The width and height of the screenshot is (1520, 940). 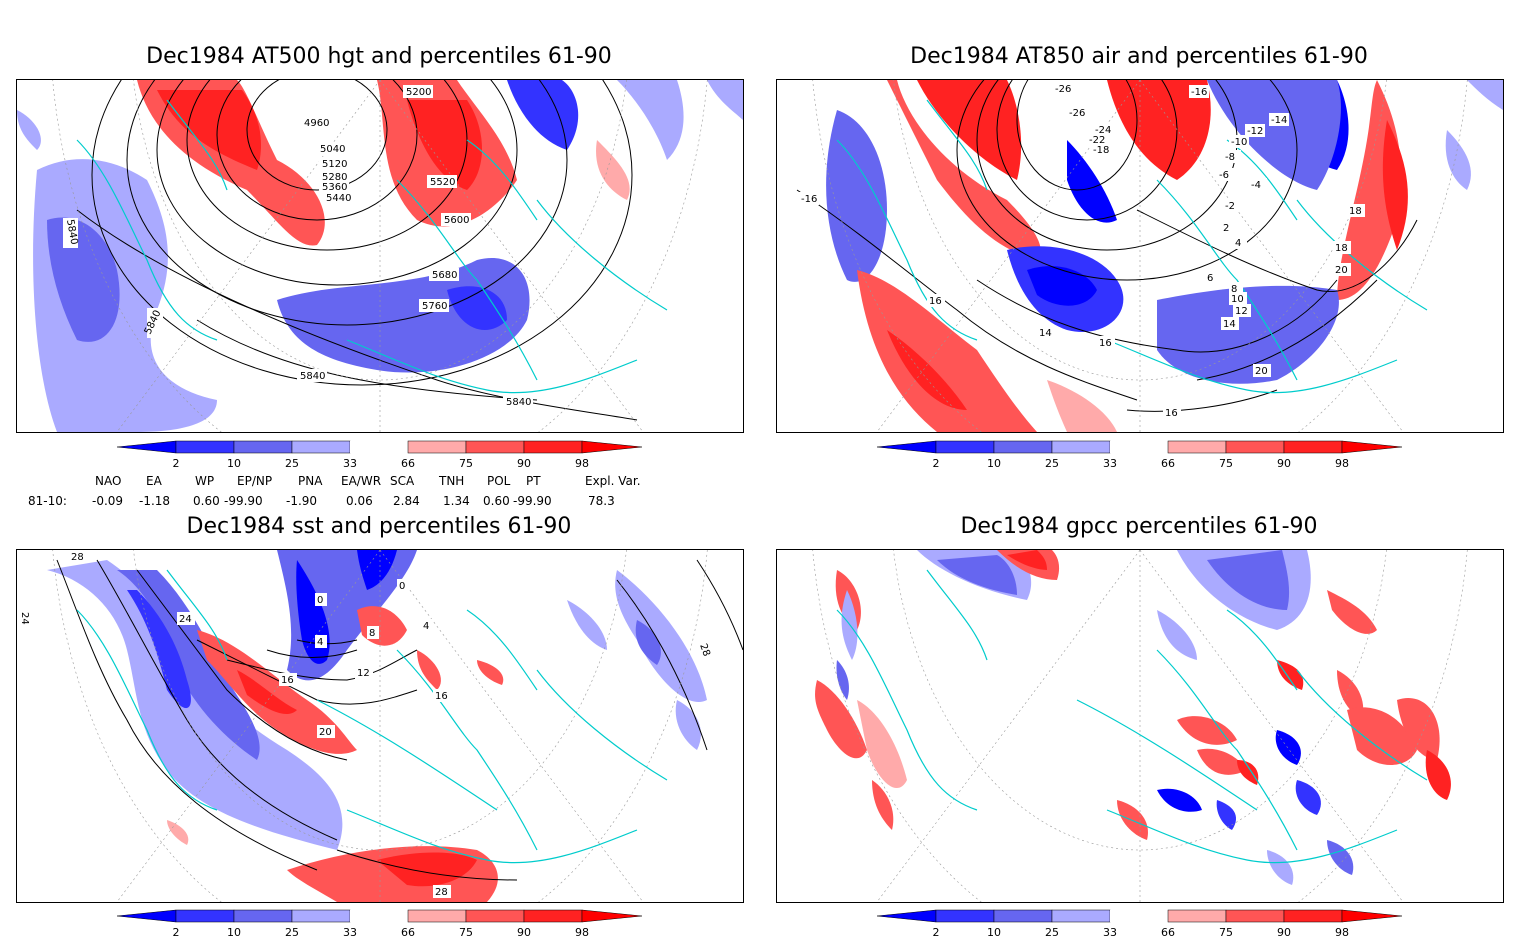 I want to click on svg-text: 0, so click(x=402, y=586).